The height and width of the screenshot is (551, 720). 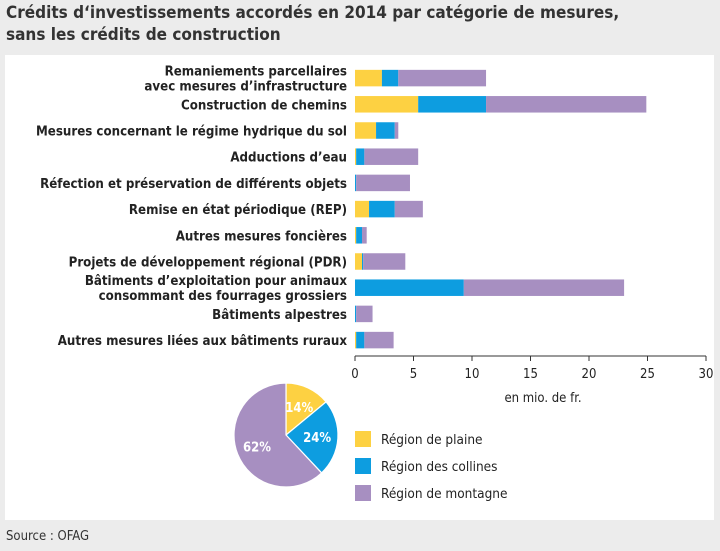 I want to click on legend-label-2: Région des collines, so click(x=439, y=467).